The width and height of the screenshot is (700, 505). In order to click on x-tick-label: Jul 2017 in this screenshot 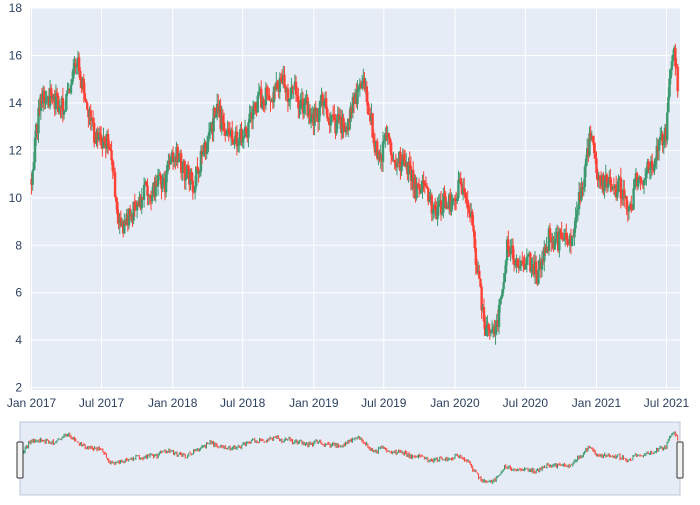, I will do `click(102, 403)`.